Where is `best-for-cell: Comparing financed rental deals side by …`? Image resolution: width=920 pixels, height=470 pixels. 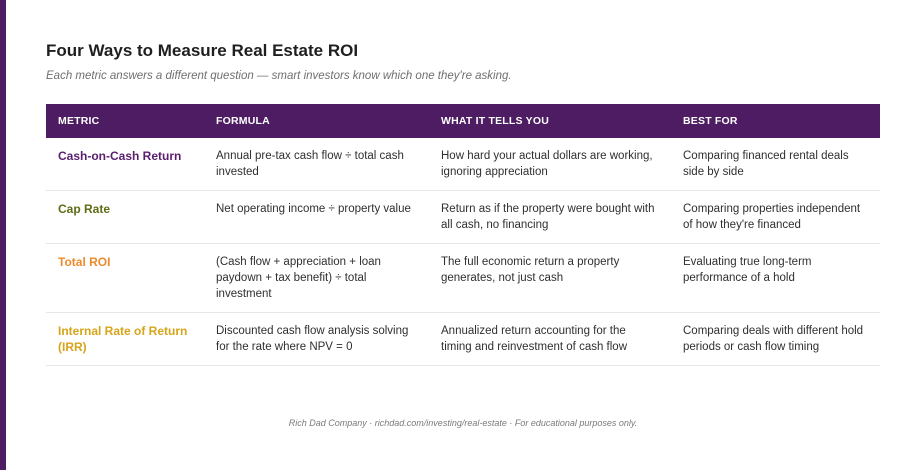 best-for-cell: Comparing financed rental deals side by … is located at coordinates (775, 164).